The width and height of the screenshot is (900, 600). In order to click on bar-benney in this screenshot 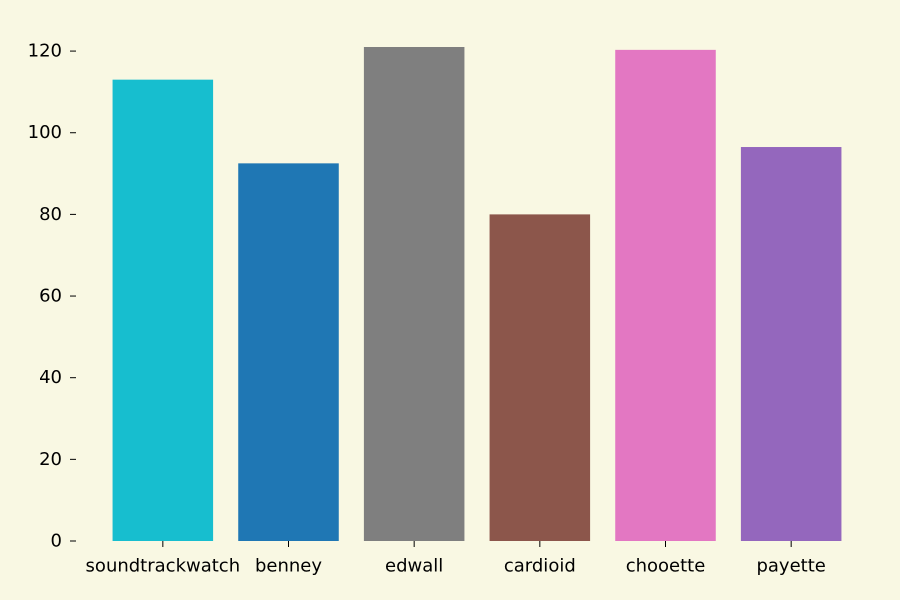, I will do `click(288, 352)`.